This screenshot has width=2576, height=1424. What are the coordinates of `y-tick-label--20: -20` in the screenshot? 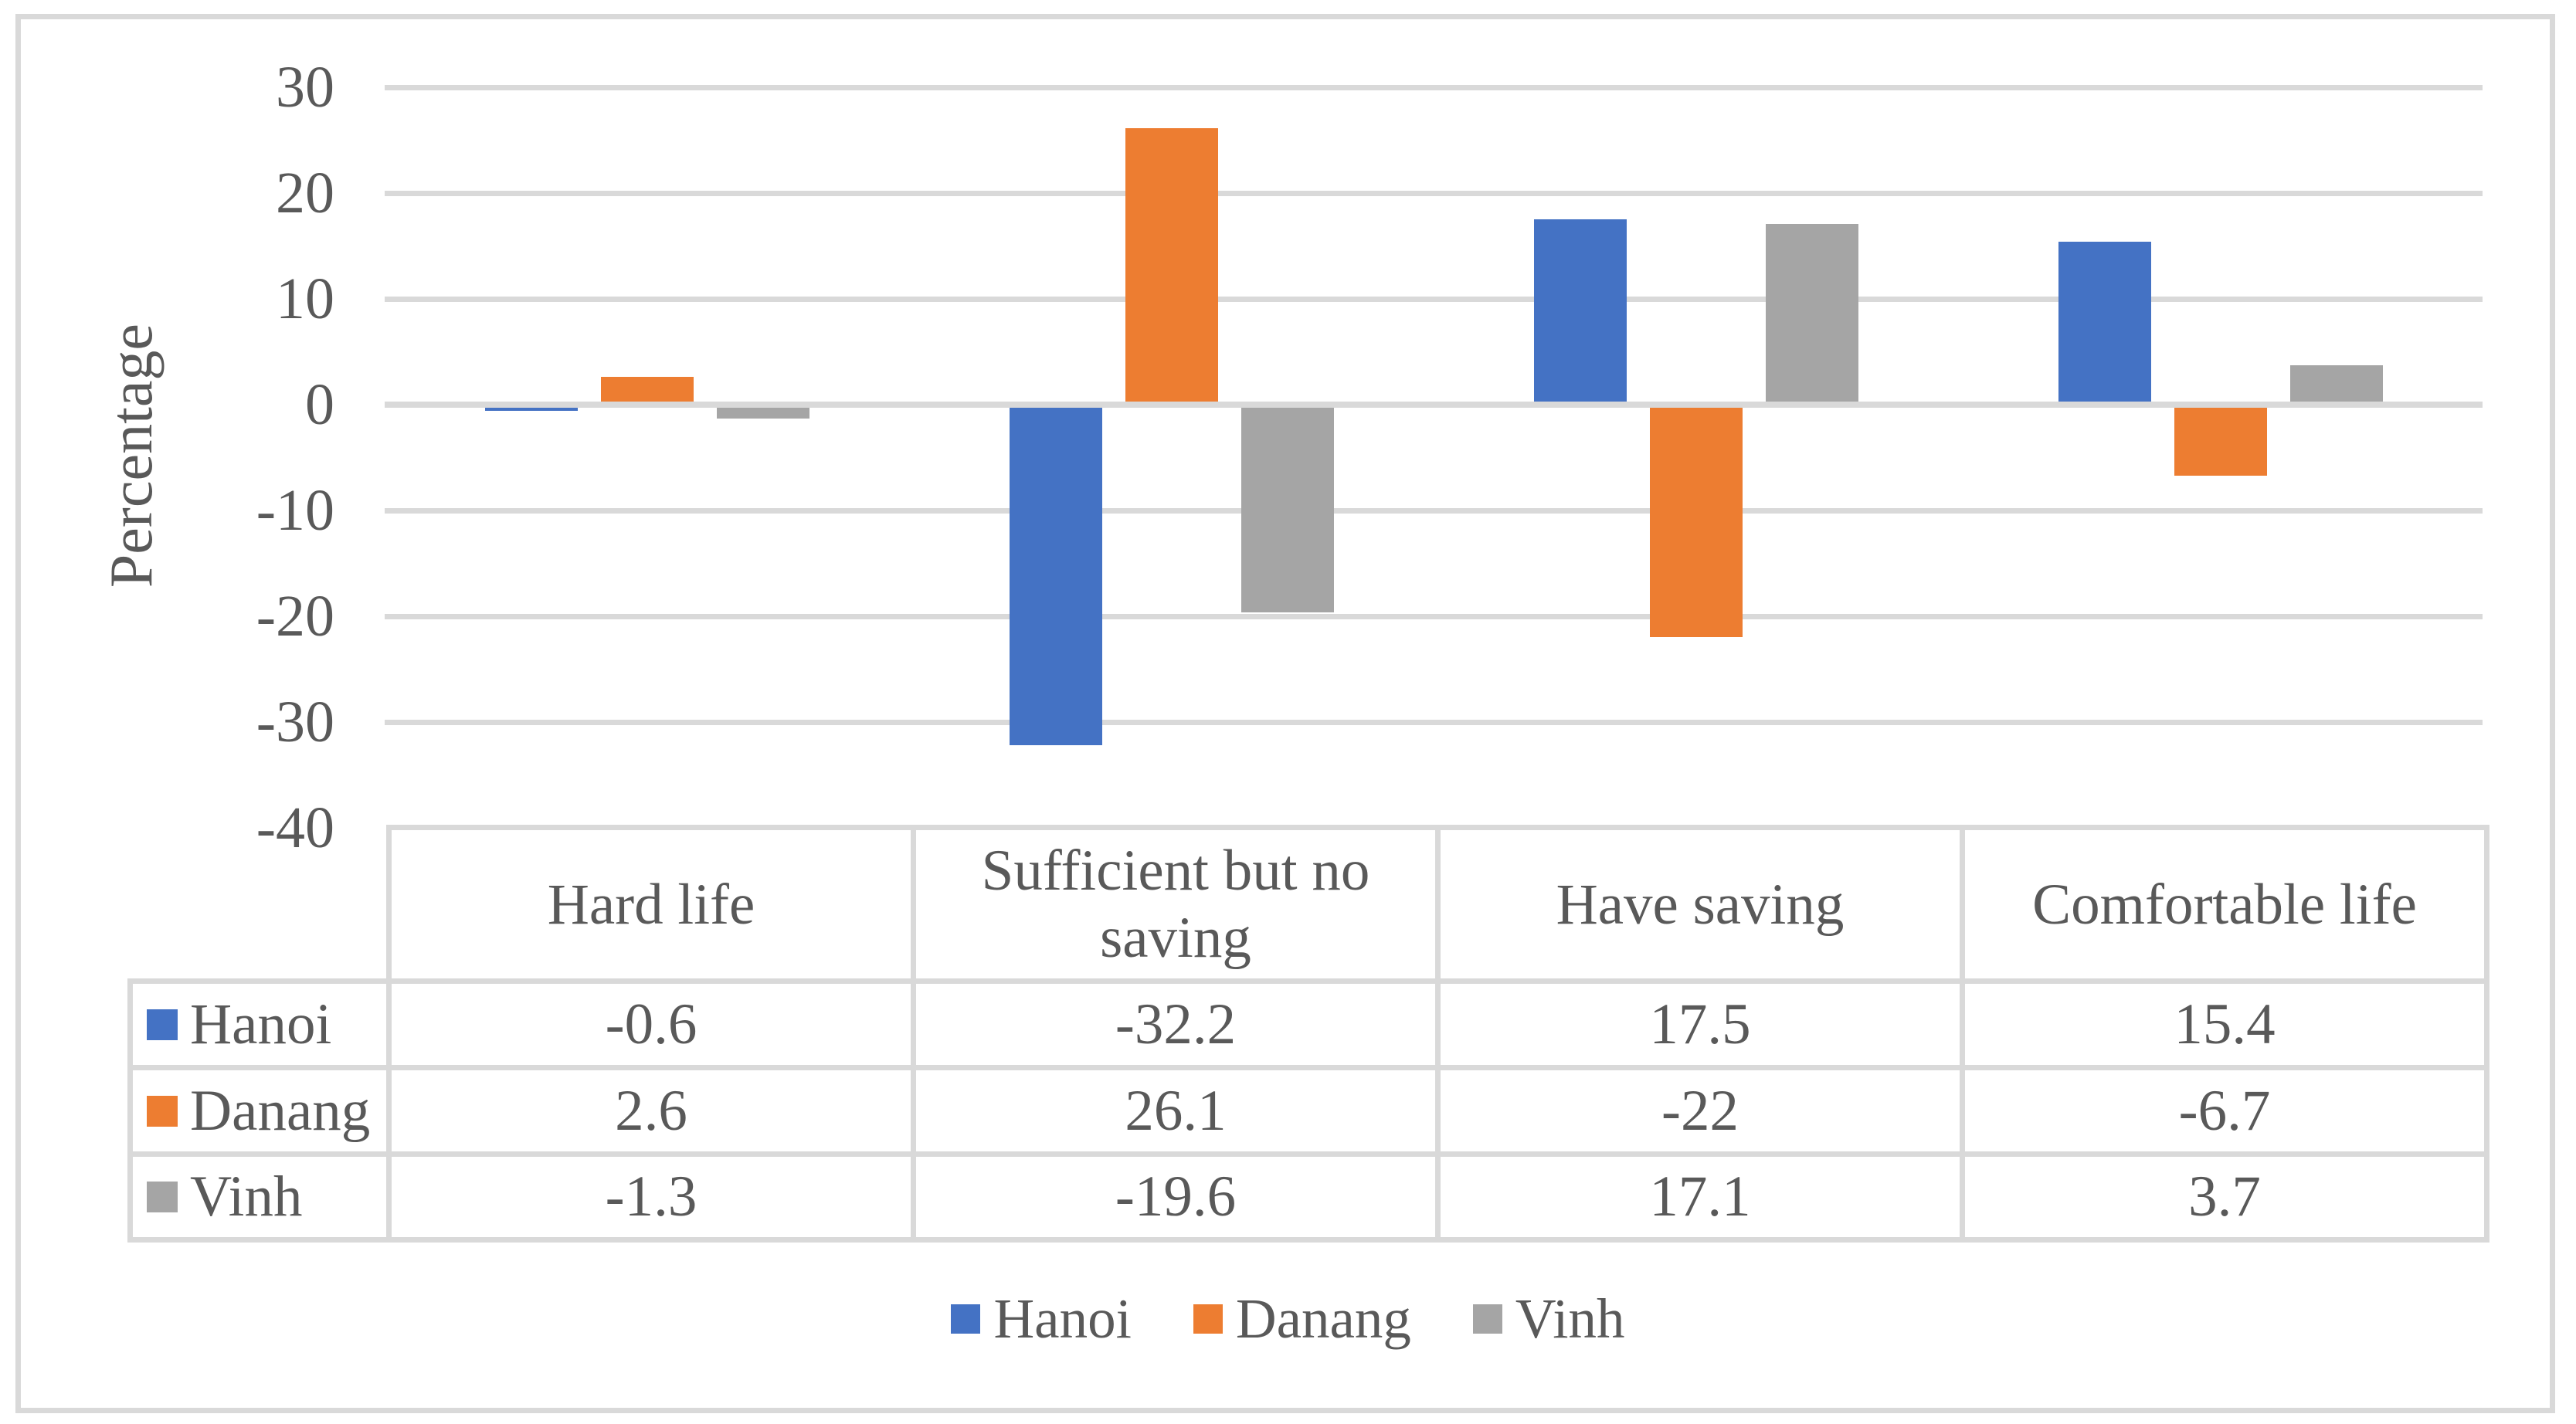 It's located at (295, 616).